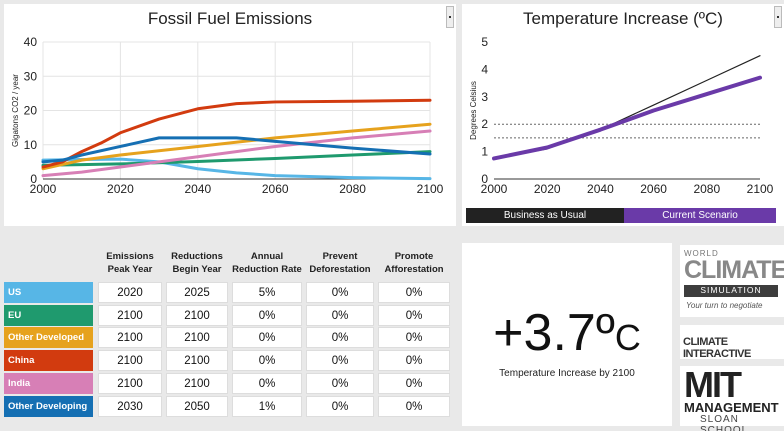 The width and height of the screenshot is (784, 431). I want to click on mit-sloan-logo: MIT MANAGEMENT SLOAN SCHOOL, so click(732, 397).